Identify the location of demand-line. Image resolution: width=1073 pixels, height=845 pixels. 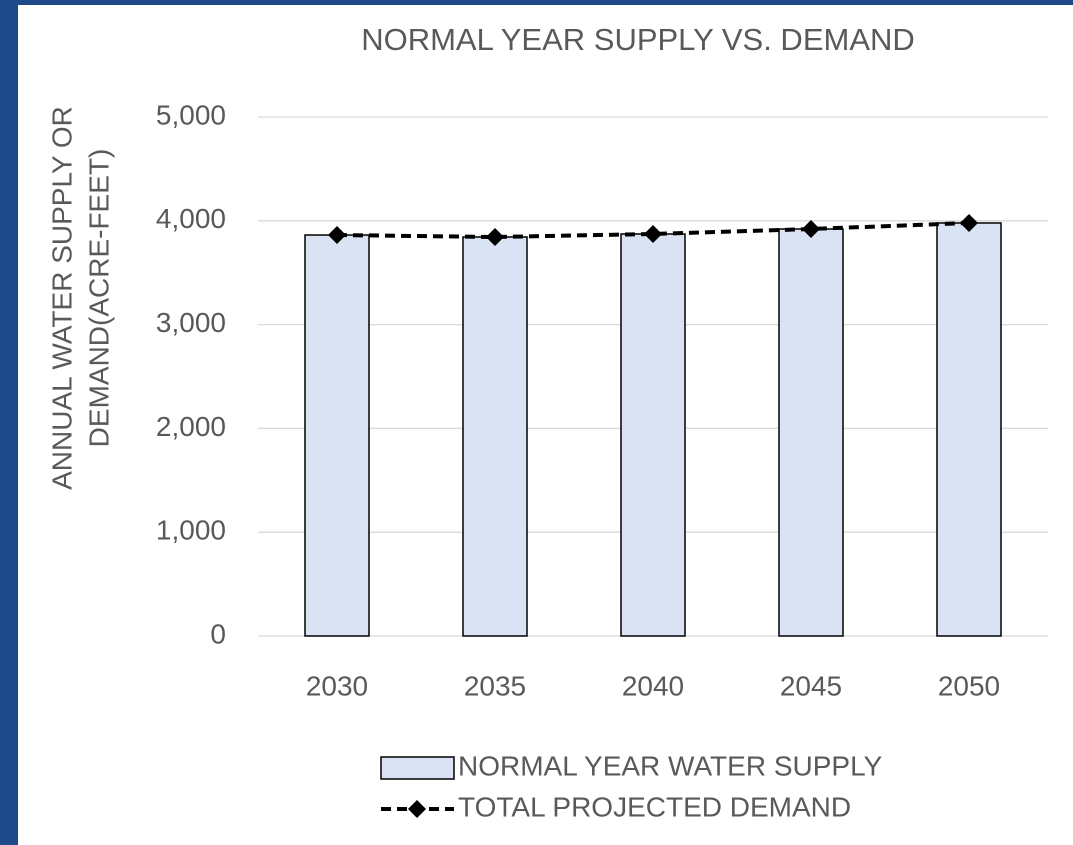
(653, 229).